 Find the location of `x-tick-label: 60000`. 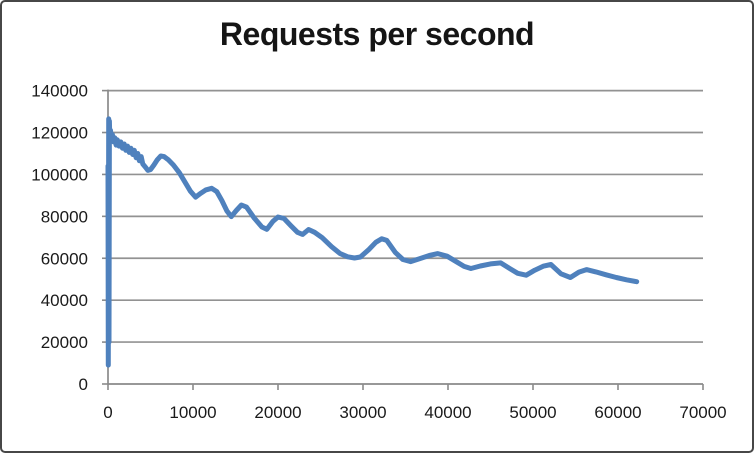

x-tick-label: 60000 is located at coordinates (617, 412).